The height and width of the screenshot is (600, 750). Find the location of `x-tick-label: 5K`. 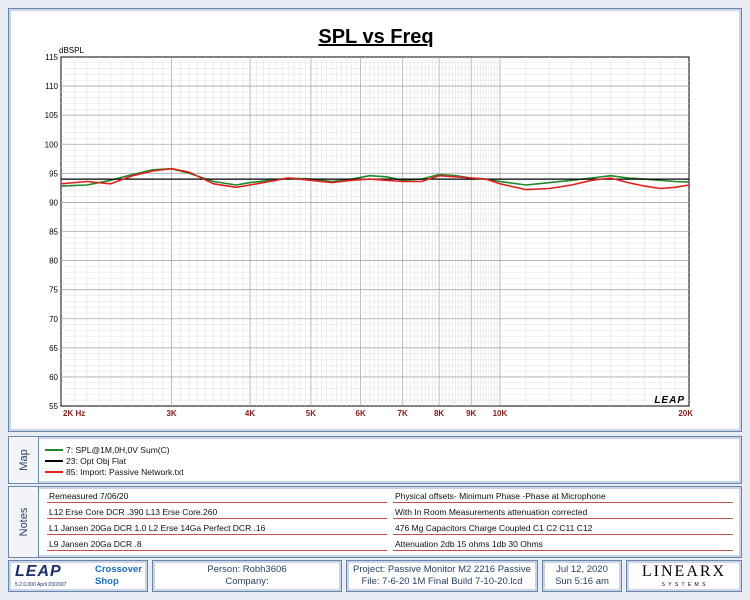

x-tick-label: 5K is located at coordinates (311, 413).